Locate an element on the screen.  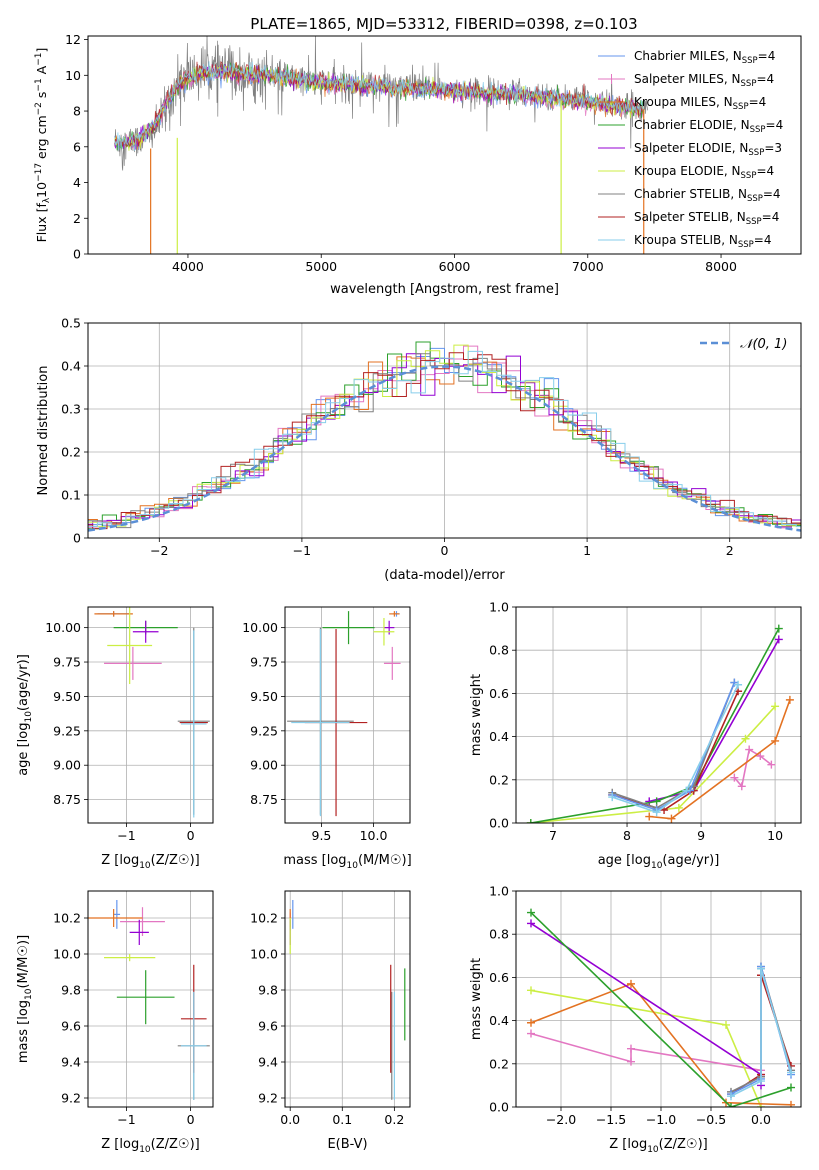
y-tick-label: 10.0 is located at coordinates (264, 954).